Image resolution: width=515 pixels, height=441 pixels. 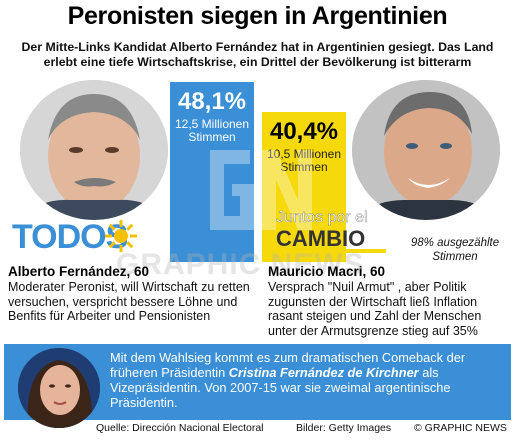 I want to click on votes-fernandez: 12,5 Millionen Stimmen, so click(x=212, y=130).